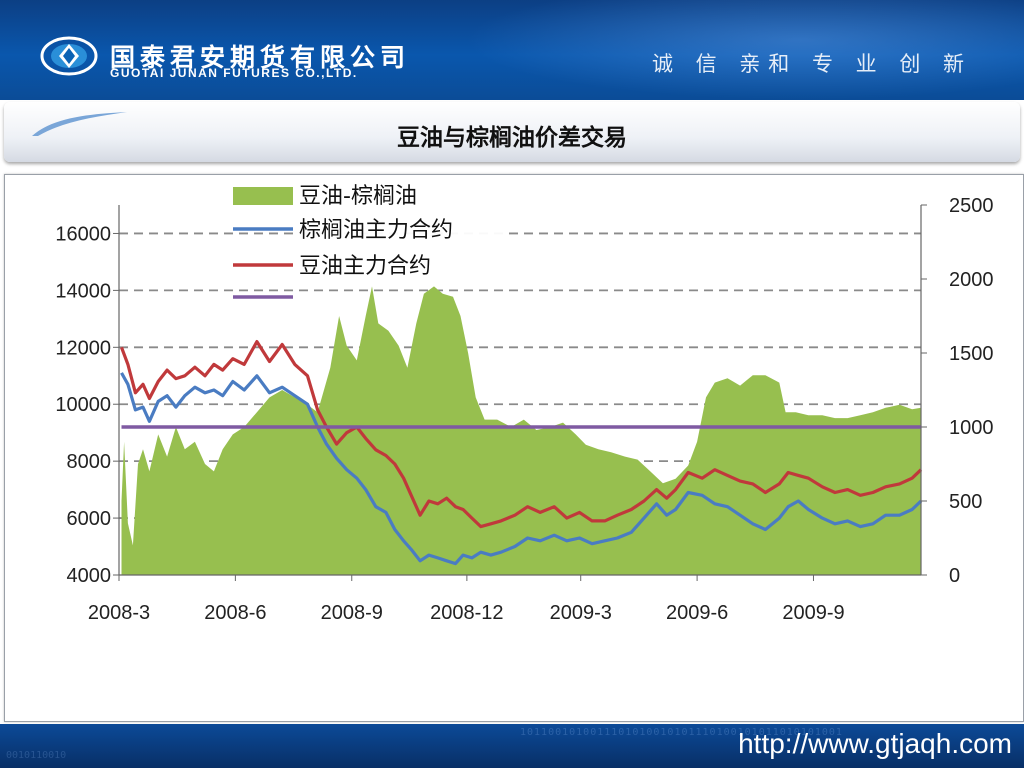  What do you see at coordinates (119, 613) in the screenshot?
I see `x-tick-label-2008-03: 2008-3` at bounding box center [119, 613].